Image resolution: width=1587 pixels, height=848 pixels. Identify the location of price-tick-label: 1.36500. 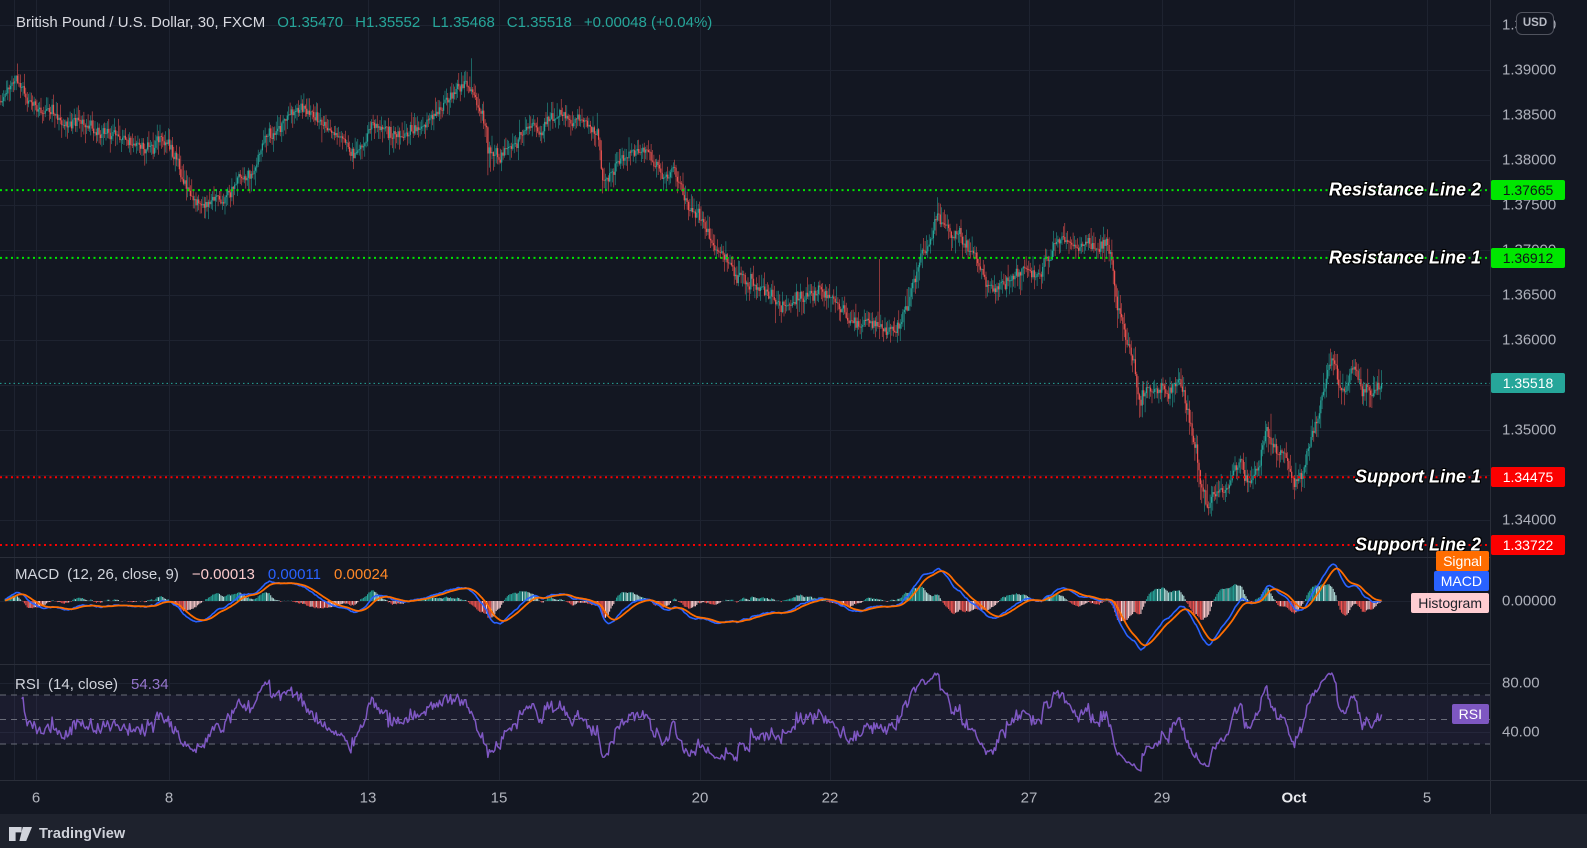
(1529, 295).